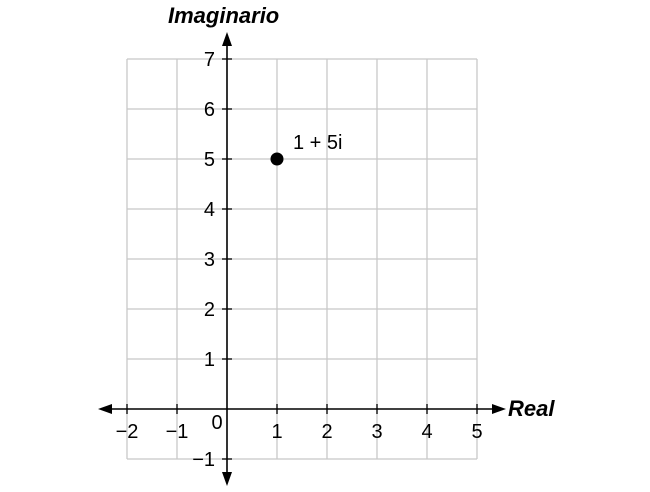 The image size is (650, 492). I want to click on y-tick-label: 2, so click(209, 310).